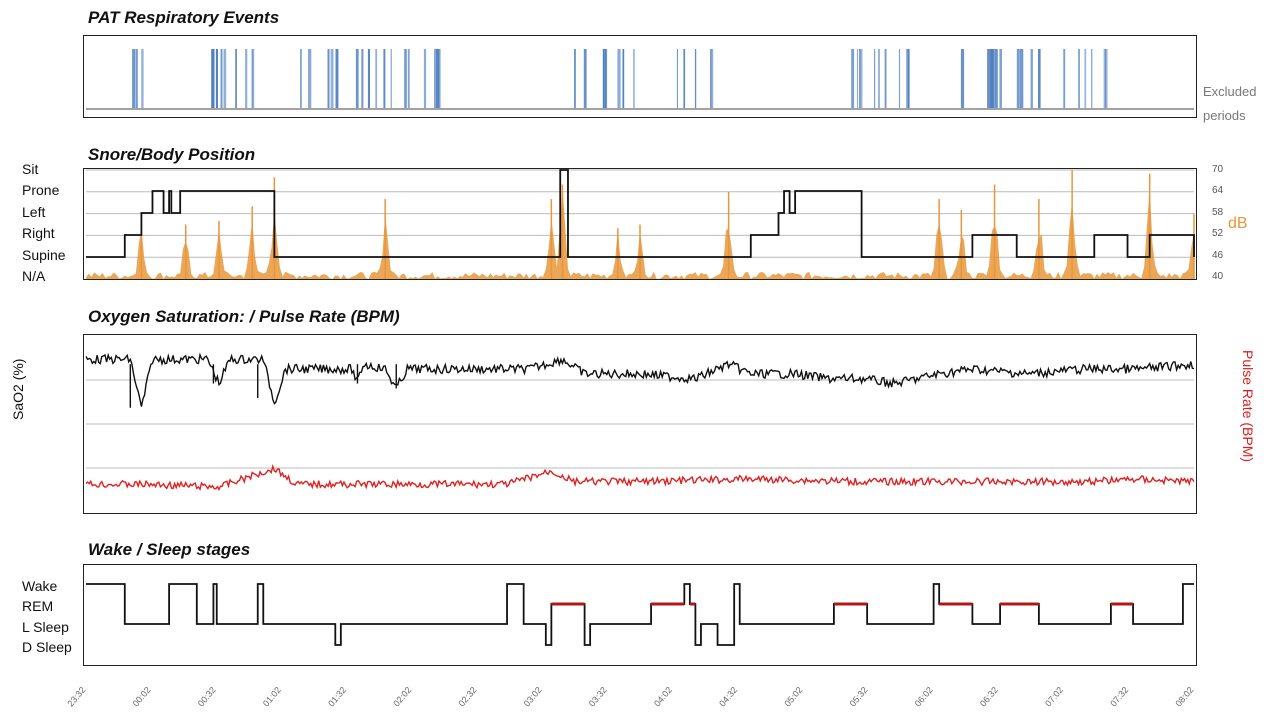  What do you see at coordinates (728, 697) in the screenshot?
I see `time-tick-label: 04:32` at bounding box center [728, 697].